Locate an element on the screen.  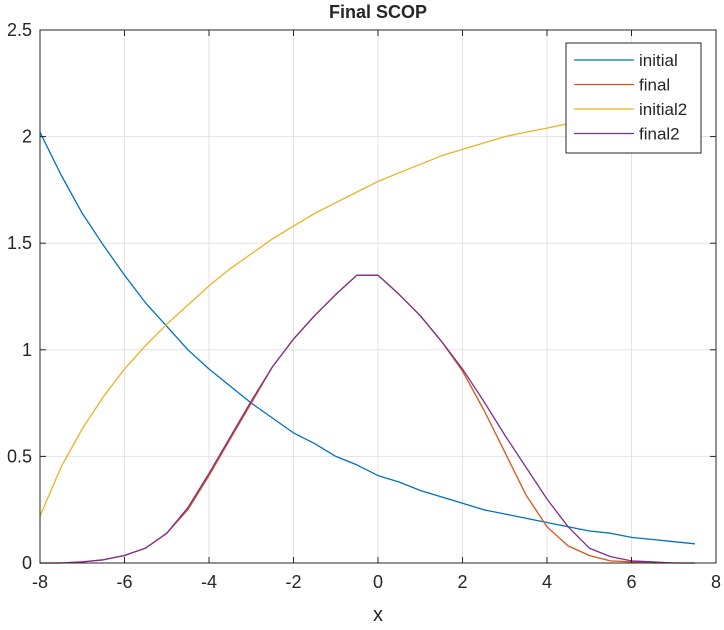
y-tick-label: 2 is located at coordinates (27, 137).